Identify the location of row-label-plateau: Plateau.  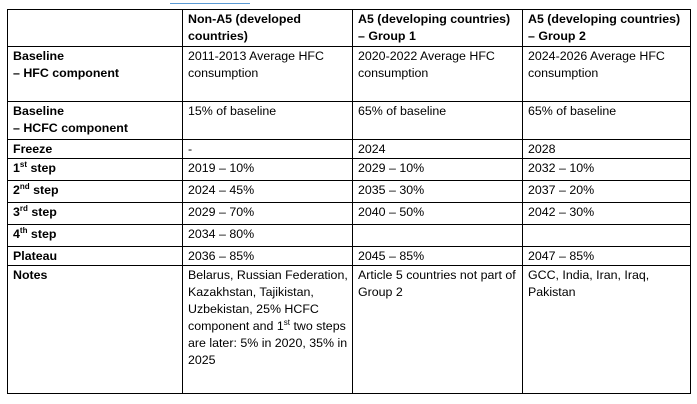
(95, 256).